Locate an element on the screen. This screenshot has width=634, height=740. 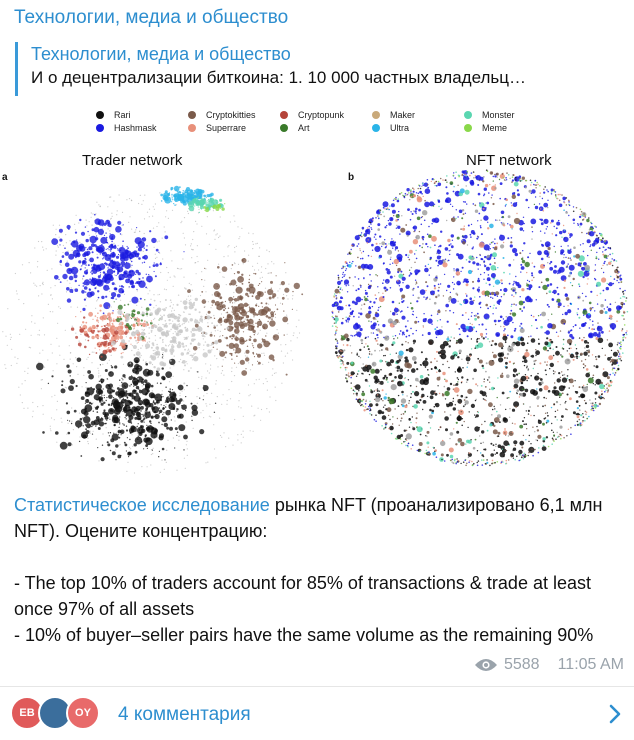
legend-entry: Cryptokitties is located at coordinates (222, 115).